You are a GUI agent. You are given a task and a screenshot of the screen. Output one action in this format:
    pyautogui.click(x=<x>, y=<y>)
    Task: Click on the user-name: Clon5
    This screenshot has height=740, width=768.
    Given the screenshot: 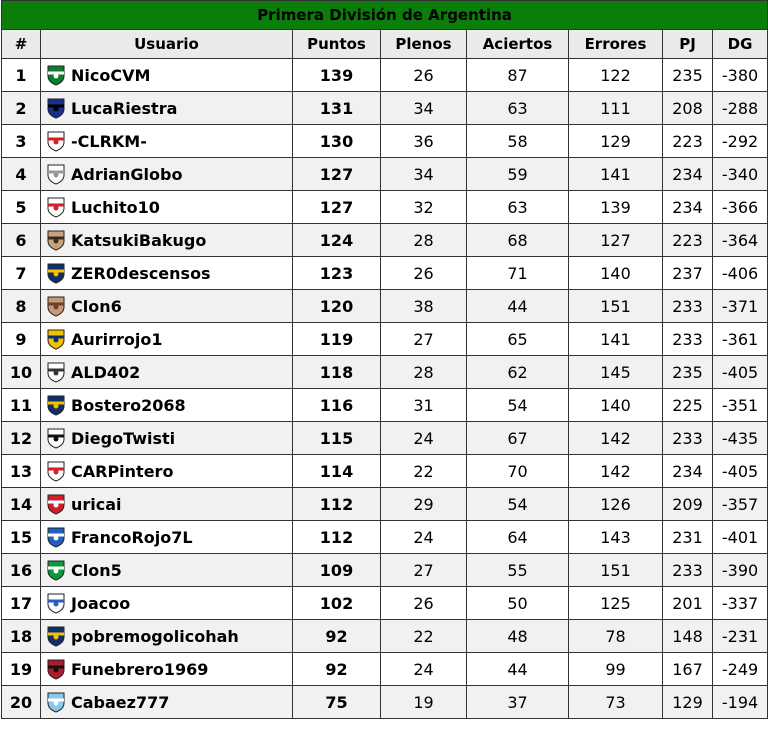 What is the action you would take?
    pyautogui.click(x=96, y=570)
    